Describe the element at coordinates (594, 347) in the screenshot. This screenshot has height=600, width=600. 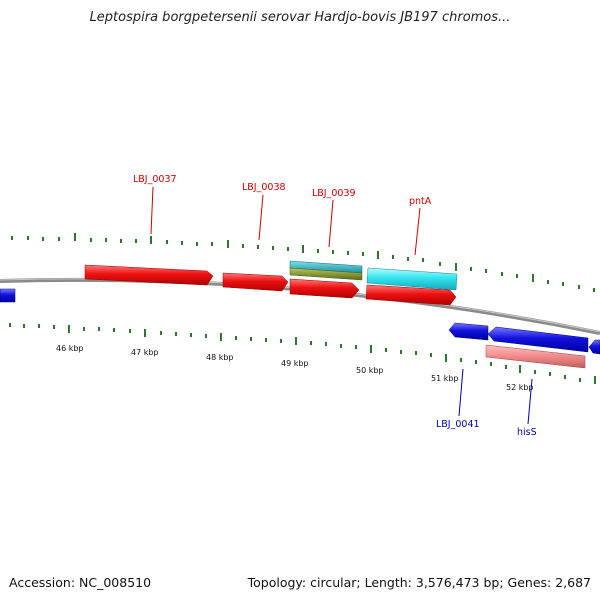
I see `cds-arrow-right-edge` at that location.